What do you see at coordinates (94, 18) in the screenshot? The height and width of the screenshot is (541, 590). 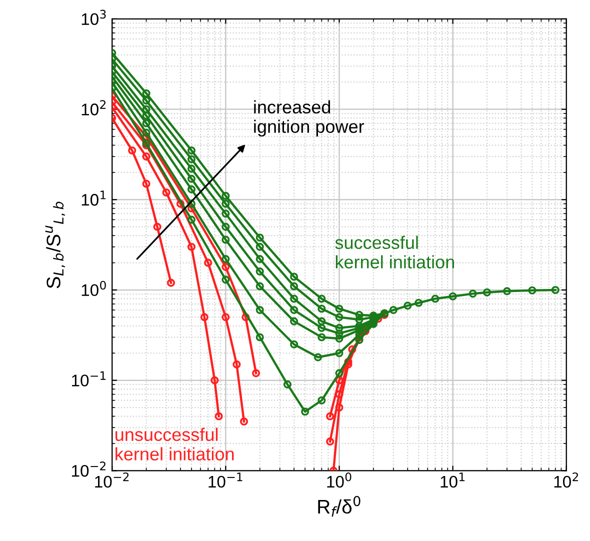 I see `y-tick-label: 10$^{3}$` at bounding box center [94, 18].